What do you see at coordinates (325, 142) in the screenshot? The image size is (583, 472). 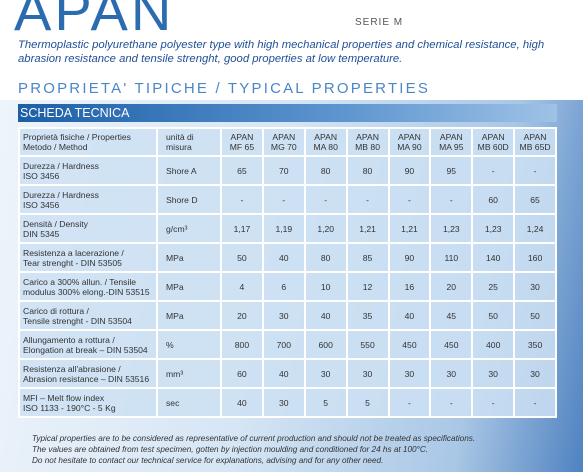 I see `column-header: APAN MA 80` at bounding box center [325, 142].